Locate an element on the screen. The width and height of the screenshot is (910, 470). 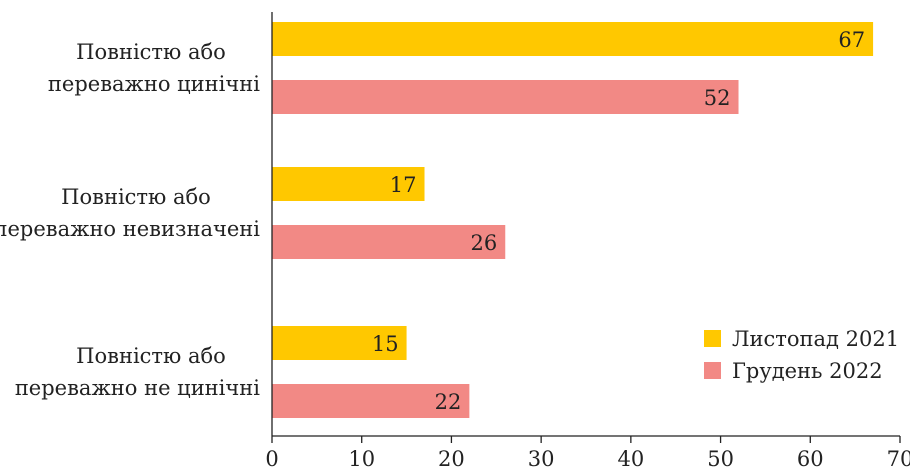
x-ticks-group: 0 10 20 30 40 50 60 70 is located at coordinates (587, 453).